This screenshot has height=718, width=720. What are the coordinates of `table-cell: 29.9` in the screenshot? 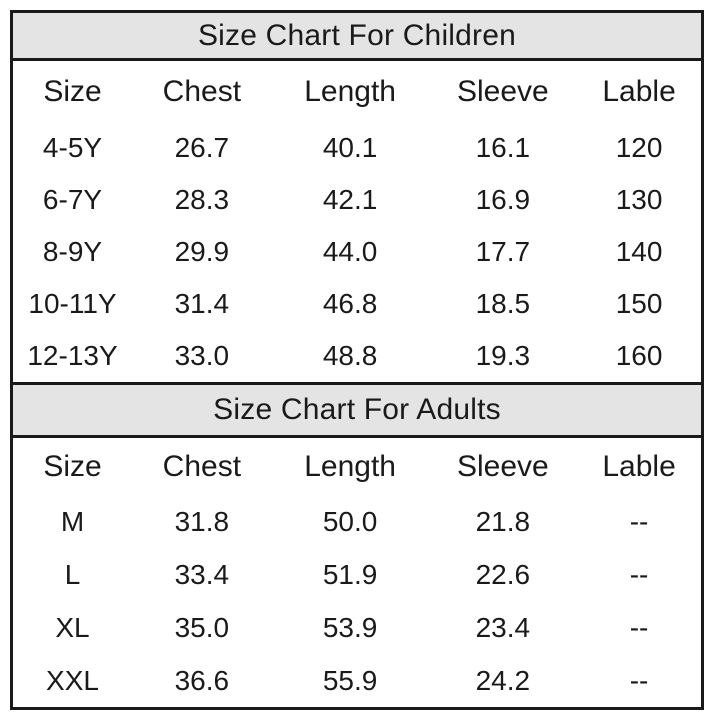 It's located at (202, 251).